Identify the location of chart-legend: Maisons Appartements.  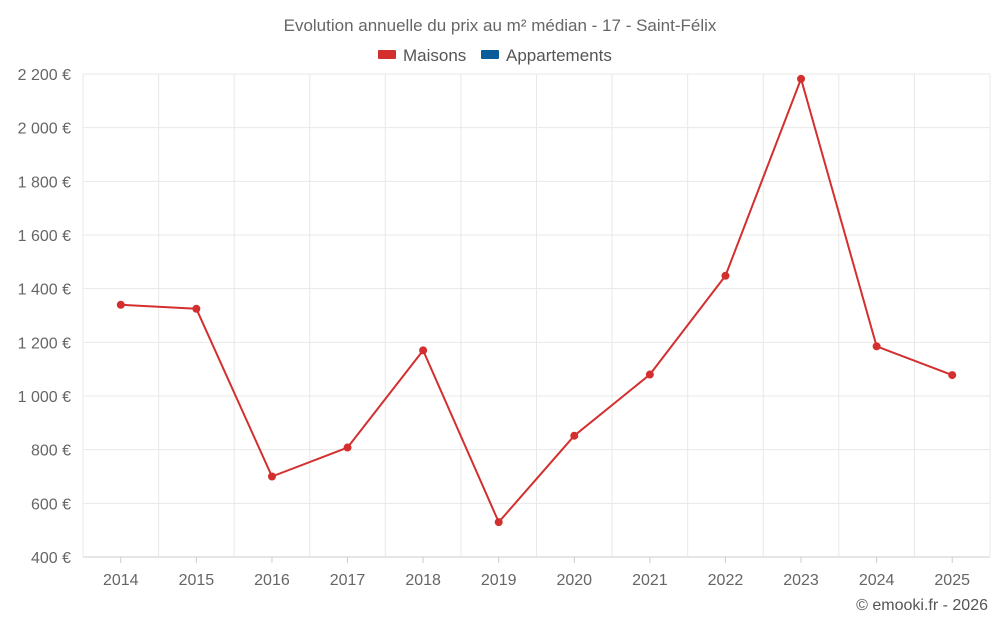
(495, 55).